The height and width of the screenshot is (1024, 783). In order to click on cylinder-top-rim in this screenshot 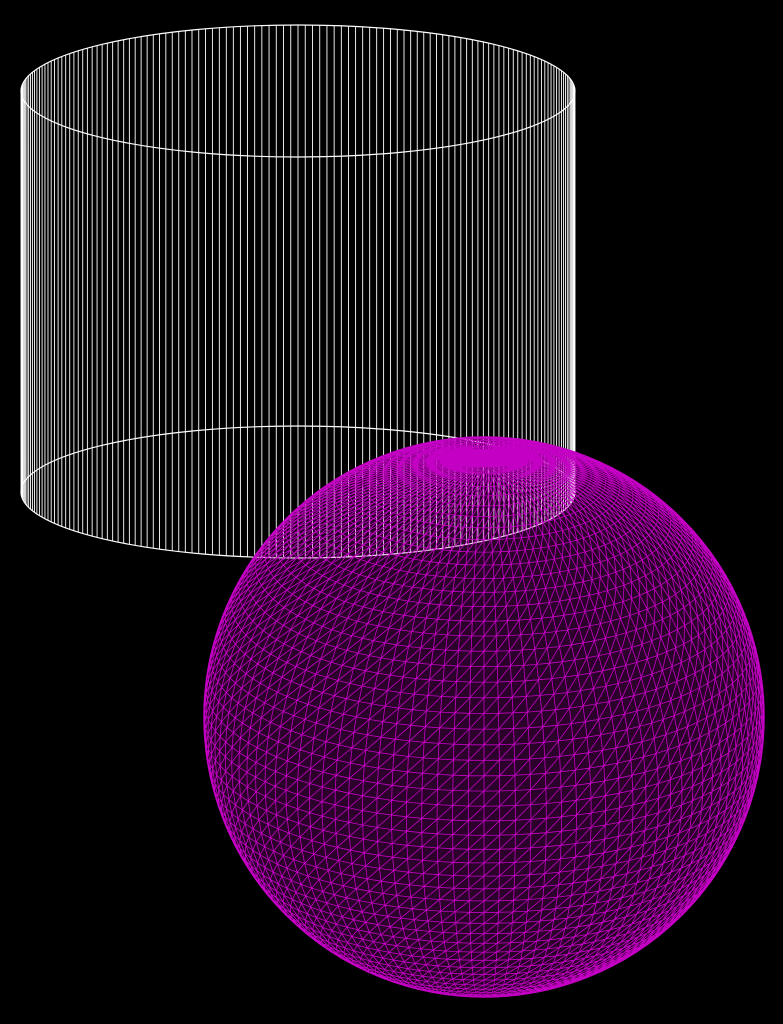, I will do `click(298, 91)`.